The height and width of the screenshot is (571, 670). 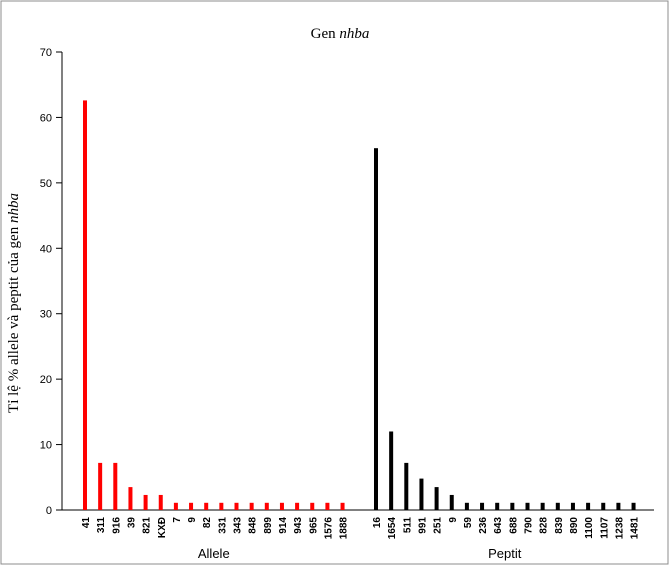 I want to click on x-tick-label: 16, so click(x=377, y=523).